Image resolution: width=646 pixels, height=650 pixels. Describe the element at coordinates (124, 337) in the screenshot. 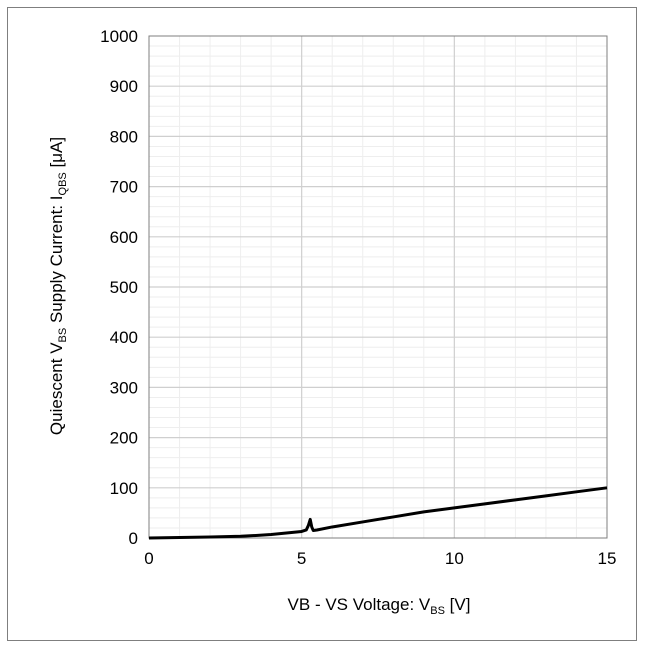

I see `y-tick-label: 400` at that location.